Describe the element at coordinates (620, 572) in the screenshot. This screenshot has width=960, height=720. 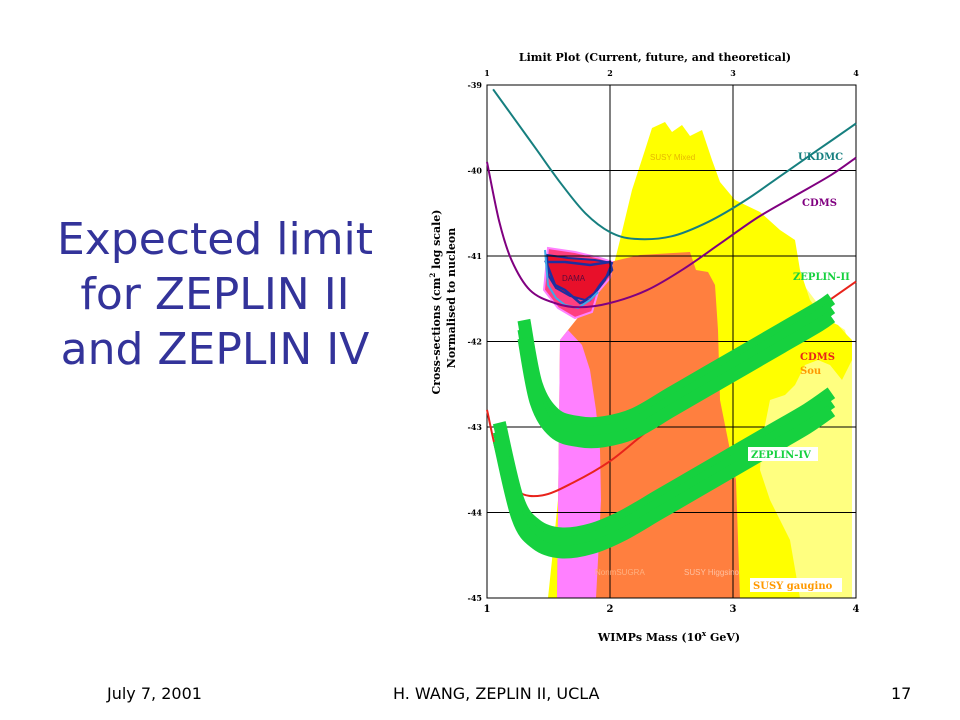
I see `nonmsugra-label: NonmSUGRA` at that location.